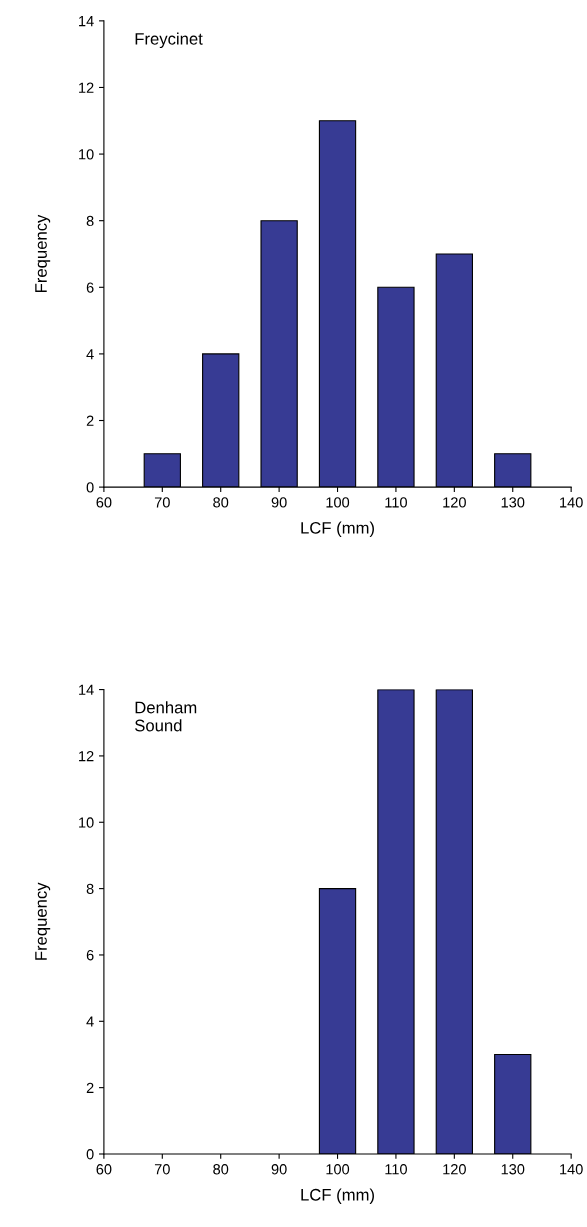  Describe the element at coordinates (169, 40) in the screenshot. I see `annotation: Freycinet` at that location.